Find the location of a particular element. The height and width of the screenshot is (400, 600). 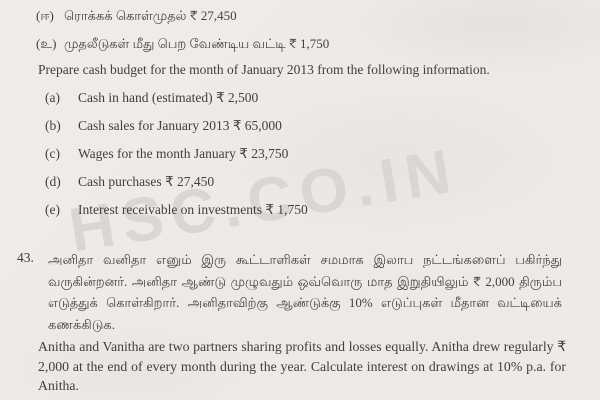

item-text: Cash sales for January 2013 ₹ 65,000 is located at coordinates (180, 125).